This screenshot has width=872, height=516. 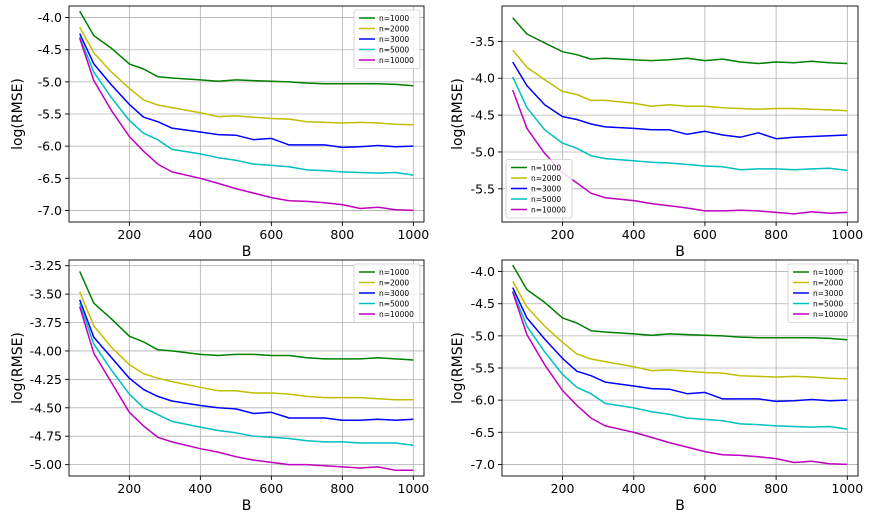 What do you see at coordinates (483, 41) in the screenshot?
I see `y-tick-label: -3.5` at bounding box center [483, 41].